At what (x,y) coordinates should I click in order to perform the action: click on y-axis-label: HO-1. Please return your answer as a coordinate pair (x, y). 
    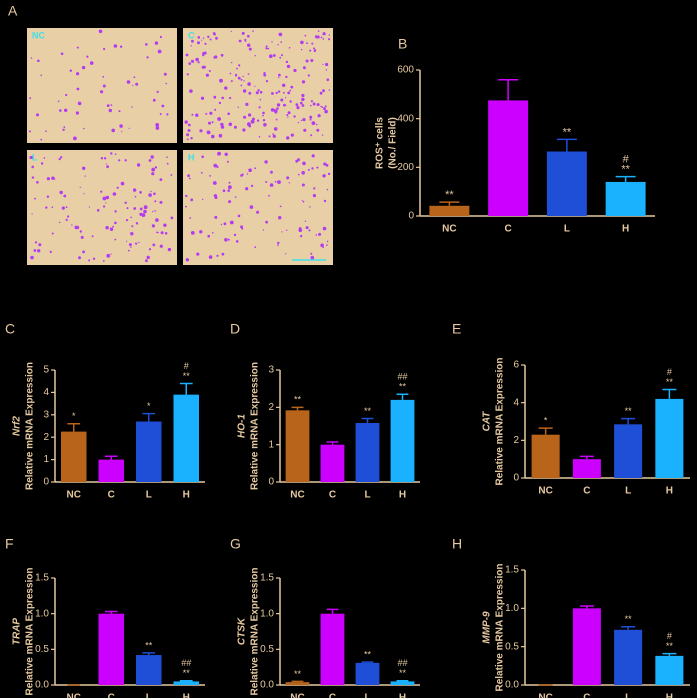
    Looking at the image, I should click on (242, 426).